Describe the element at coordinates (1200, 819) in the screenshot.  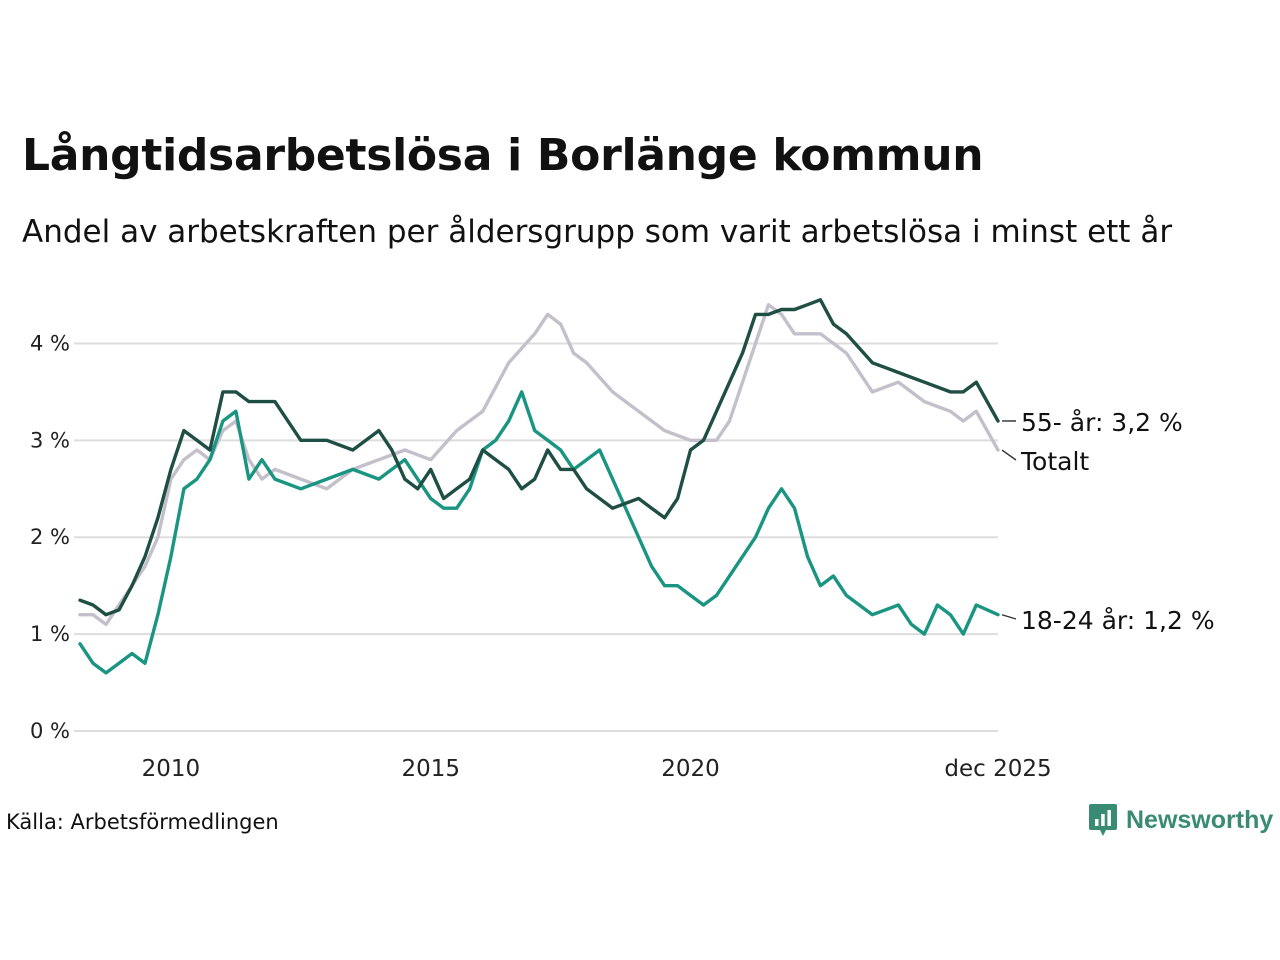
I see `brand-name: Newsworthy` at that location.